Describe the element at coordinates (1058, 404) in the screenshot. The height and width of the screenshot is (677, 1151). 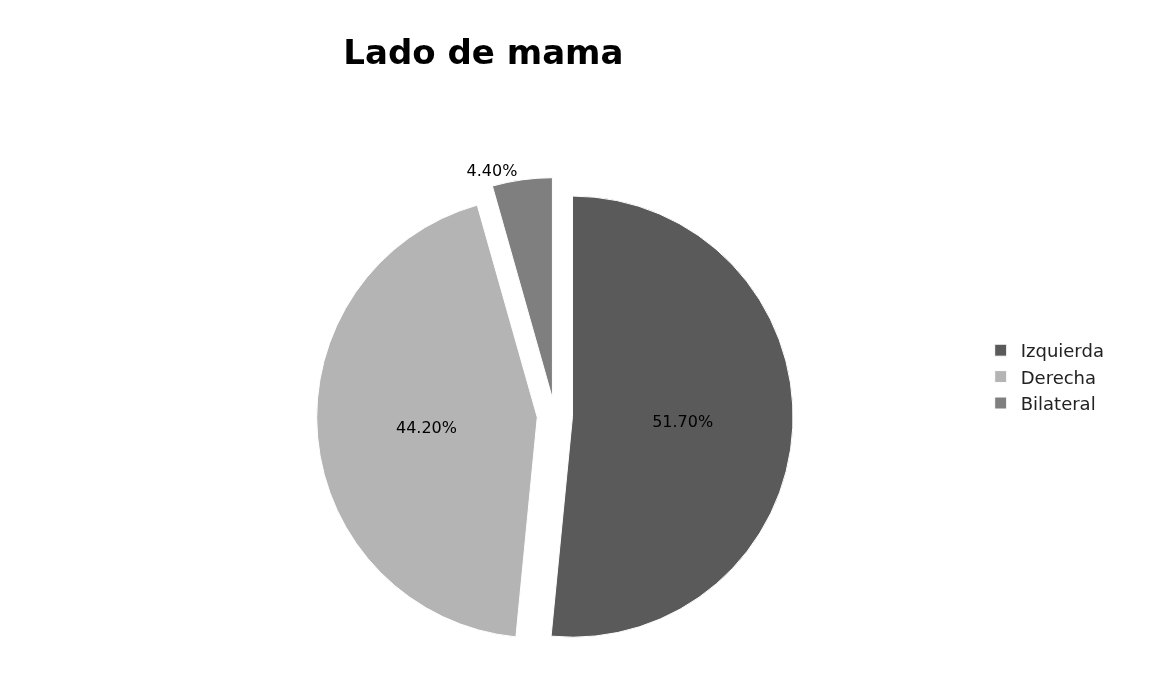
I see `legend-label: Bilateral` at that location.